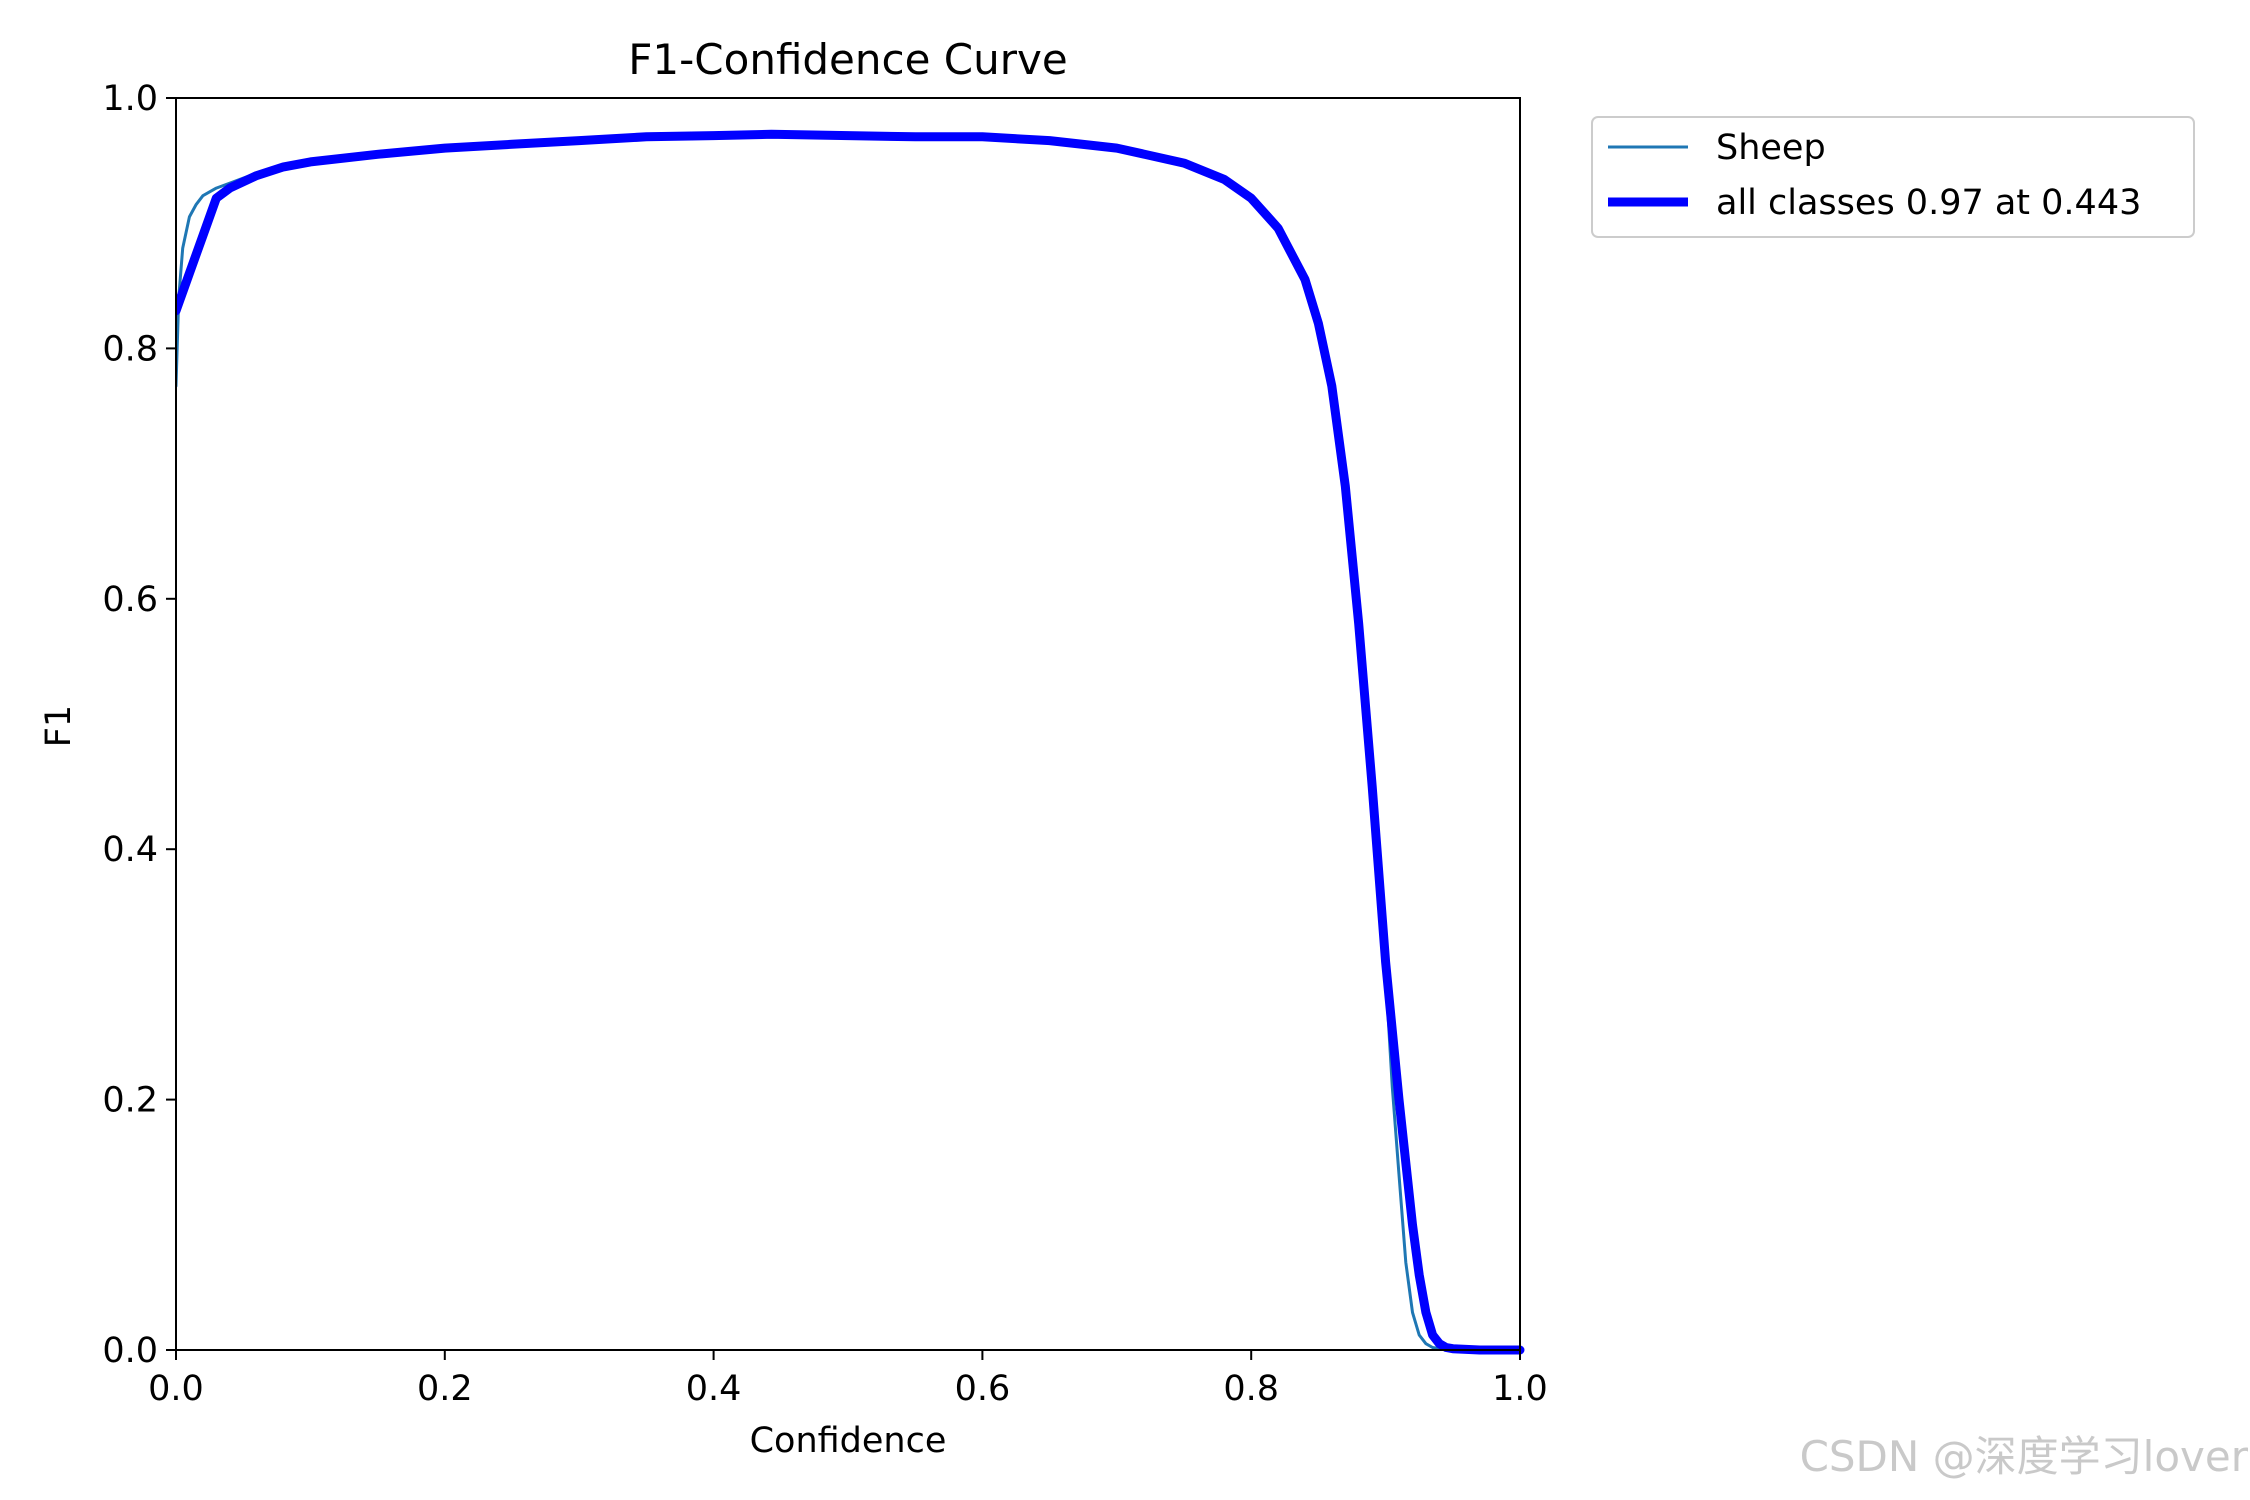  I want to click on x-axis-label: Confidence, so click(848, 1441).